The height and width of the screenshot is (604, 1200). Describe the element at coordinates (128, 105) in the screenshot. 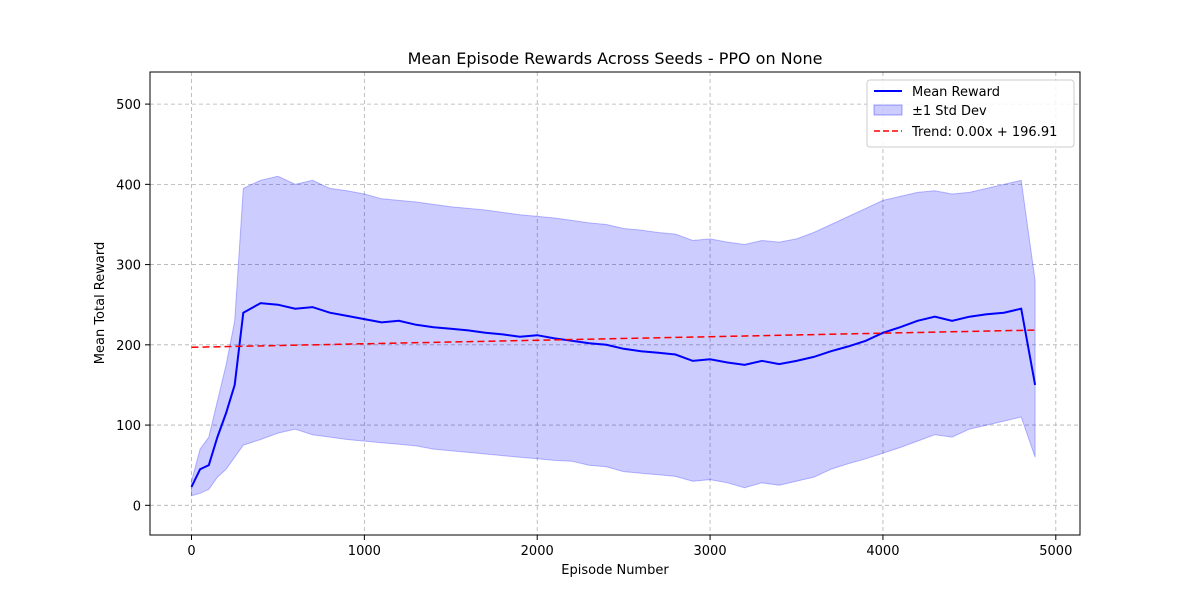

I see `y-tick-label: 500` at that location.